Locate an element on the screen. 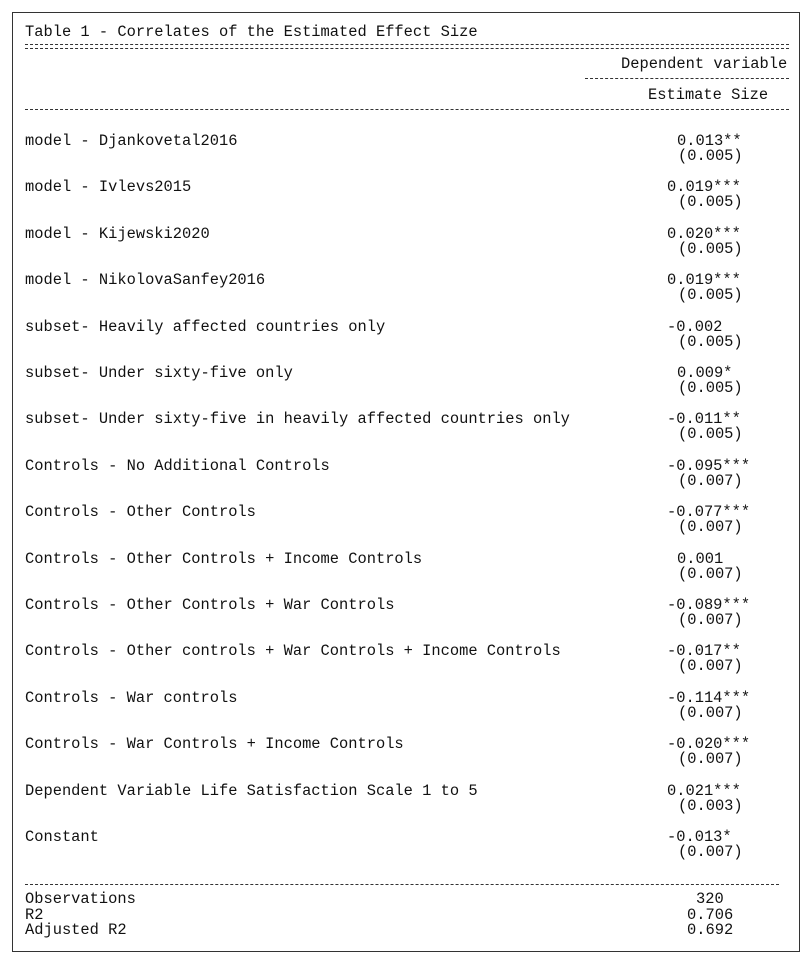 The height and width of the screenshot is (958, 811). row-estimate: -0.095*** is located at coordinates (709, 465).